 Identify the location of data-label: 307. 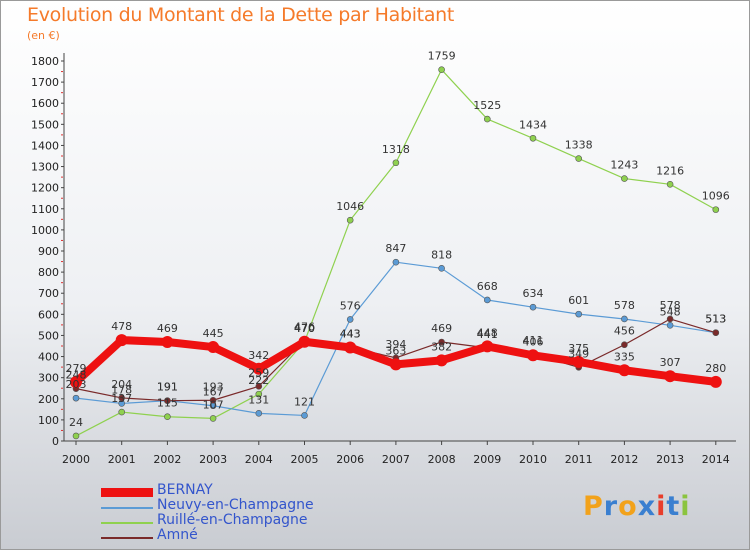
(670, 362).